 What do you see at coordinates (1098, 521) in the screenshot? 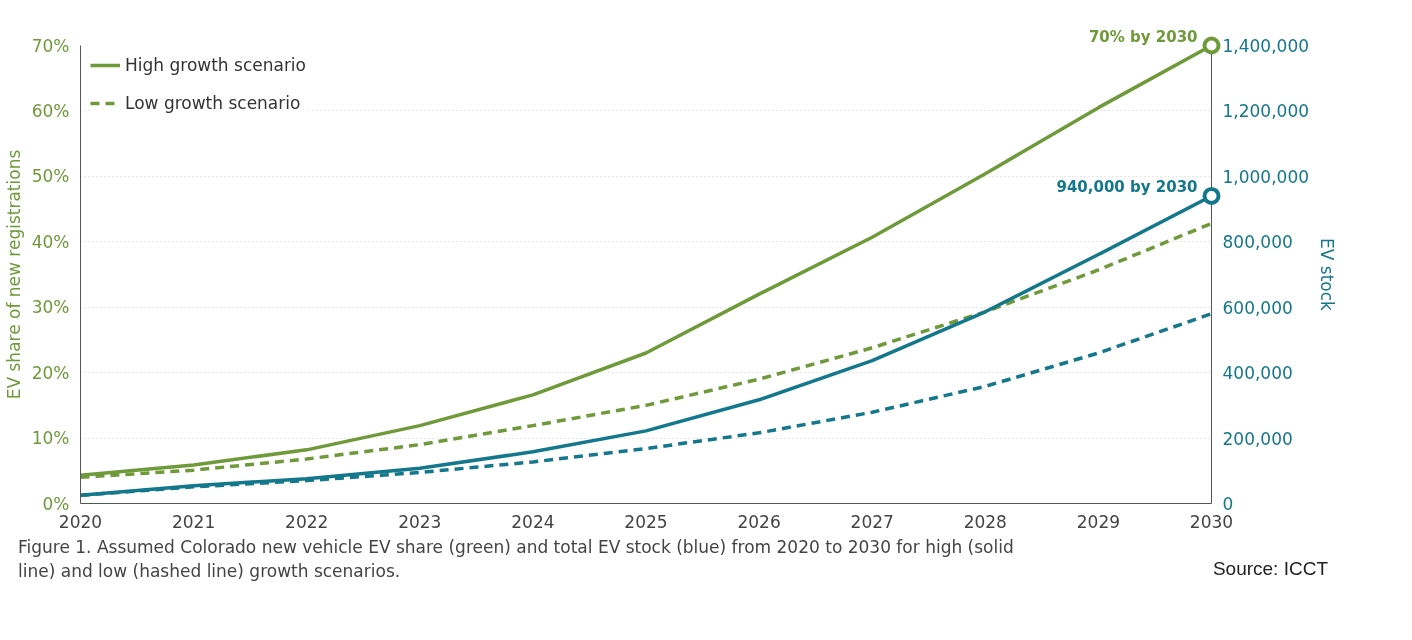
I see `x-tick-label: 2029` at bounding box center [1098, 521].